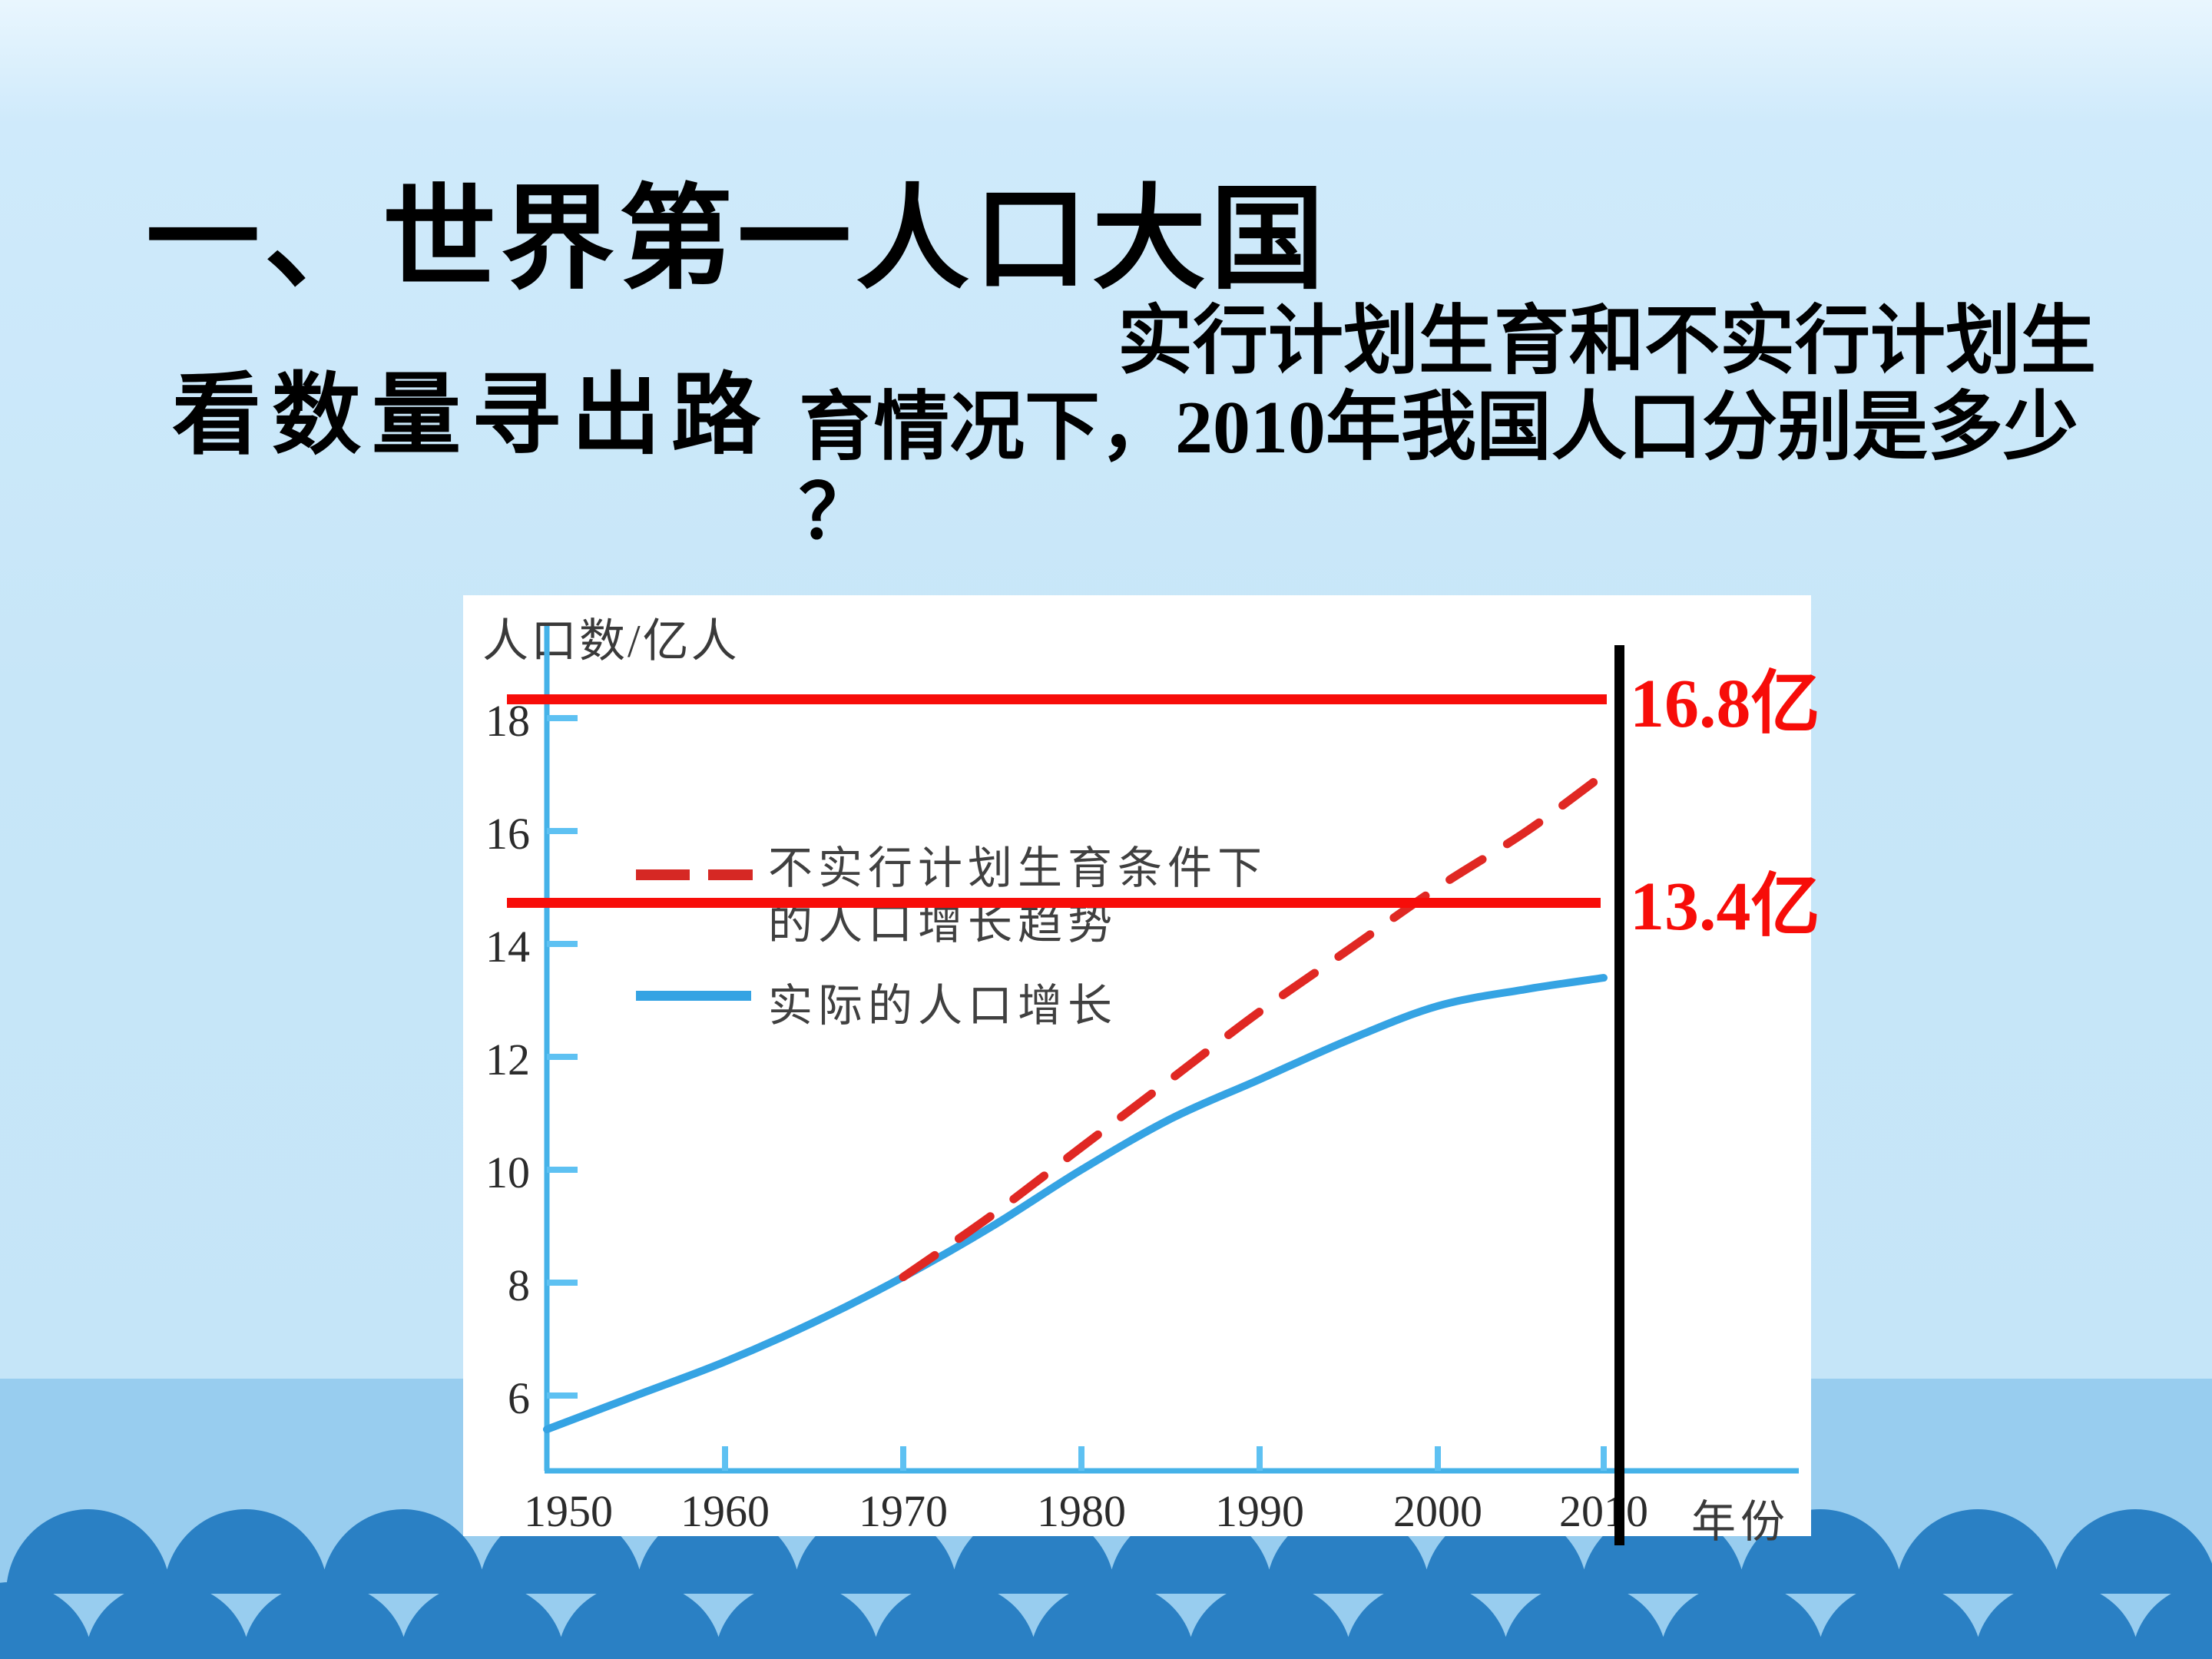 The image size is (2212, 1659). I want to click on x-tick-label-1950: 1950, so click(568, 1511).